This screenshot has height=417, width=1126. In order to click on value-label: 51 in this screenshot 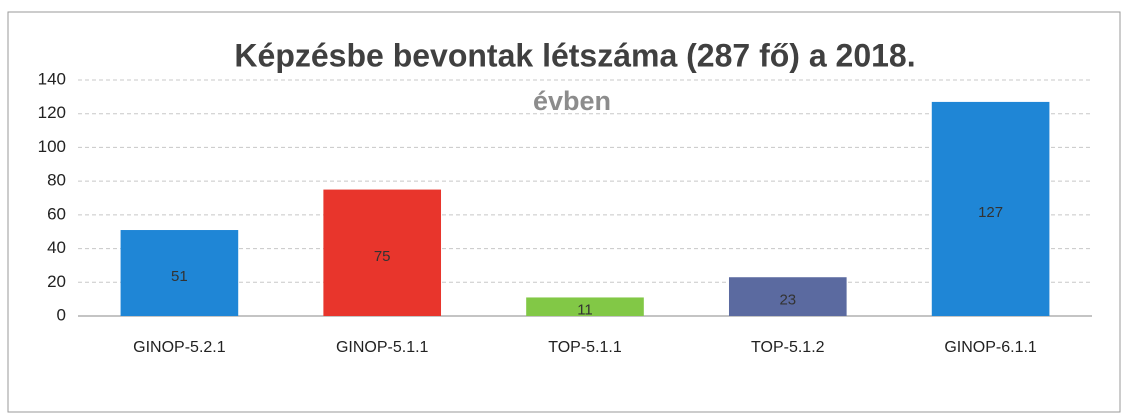, I will do `click(179, 276)`.